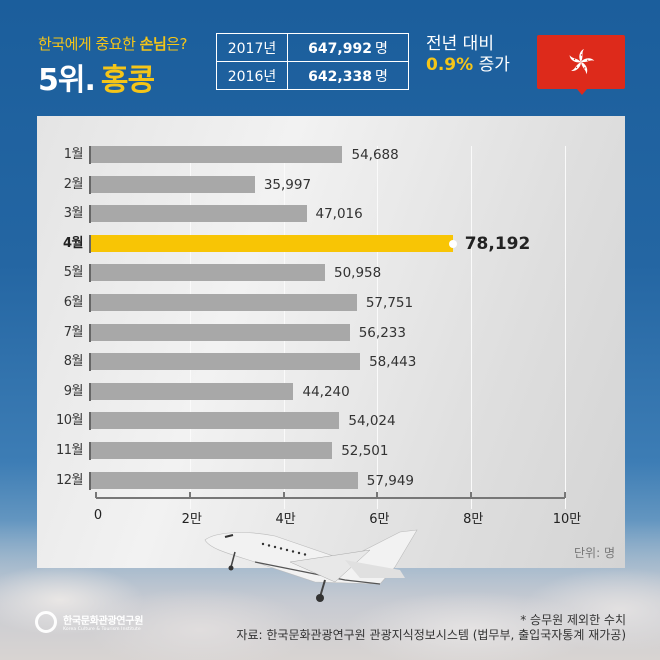  I want to click on month-label: 8월, so click(73, 362).